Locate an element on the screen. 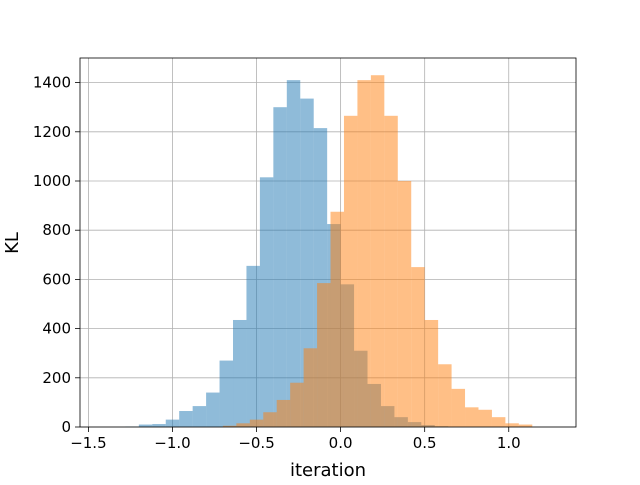 This screenshot has width=640, height=485. x-tick-label: −1.5 is located at coordinates (88, 443).